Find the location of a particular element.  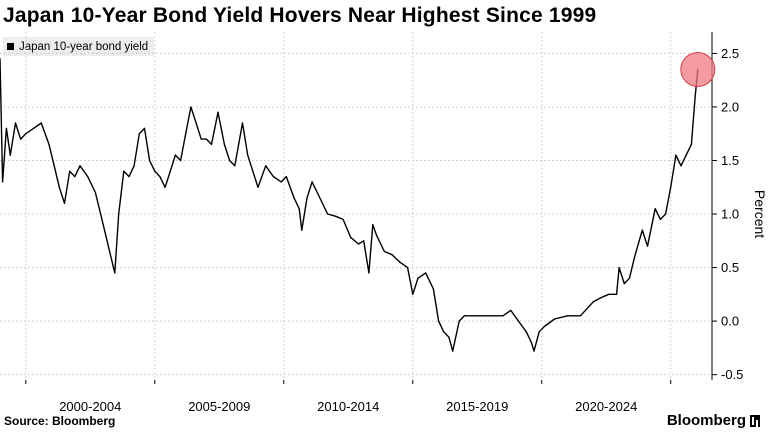

x-tick-label: 2000-2004 is located at coordinates (90, 406).